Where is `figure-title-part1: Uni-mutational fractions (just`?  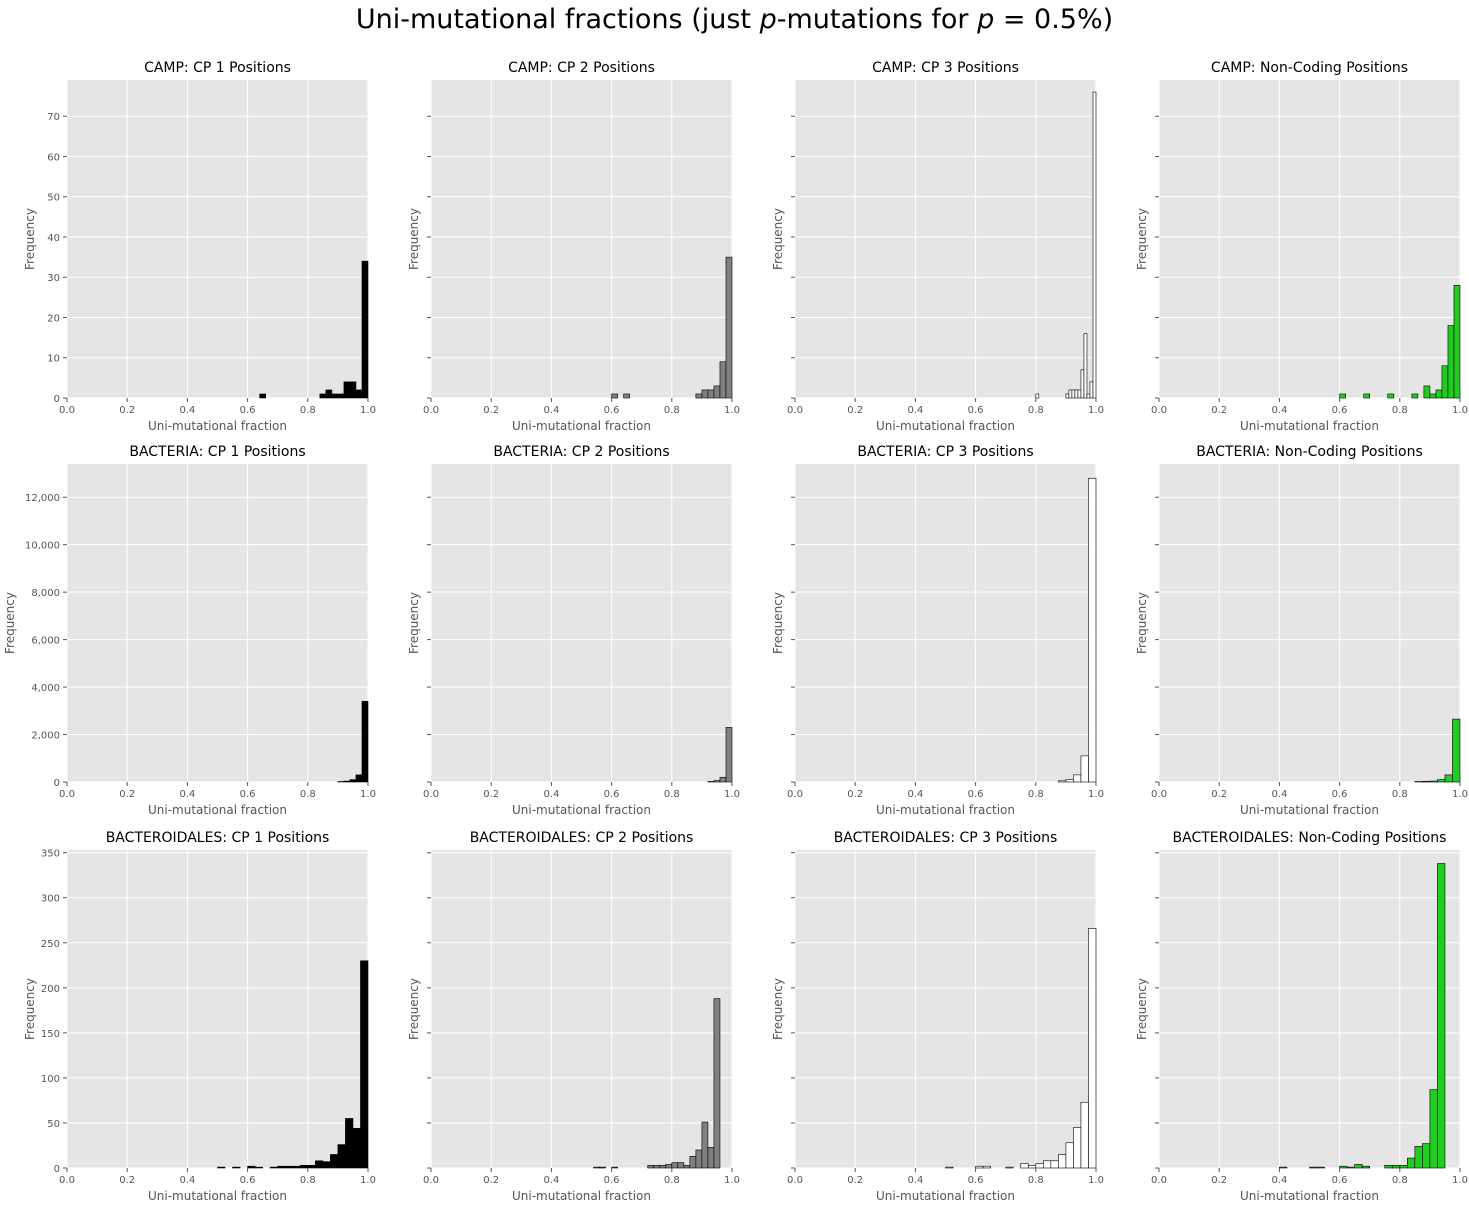
figure-title-part1: Uni-mutational fractions (just is located at coordinates (557, 19).